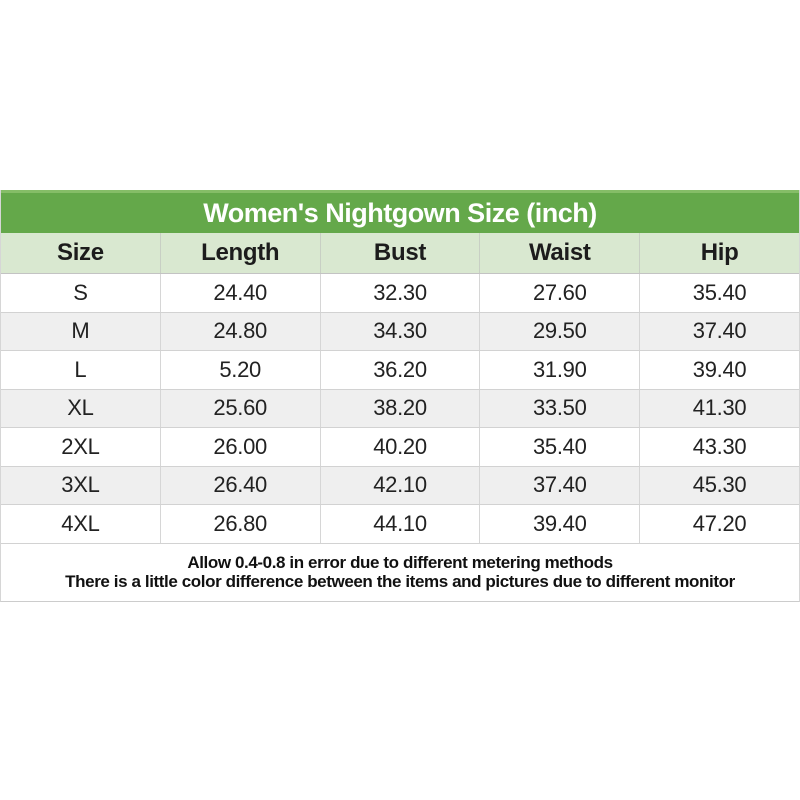 This screenshot has height=800, width=800. I want to click on size-label-cell: S, so click(80, 292).